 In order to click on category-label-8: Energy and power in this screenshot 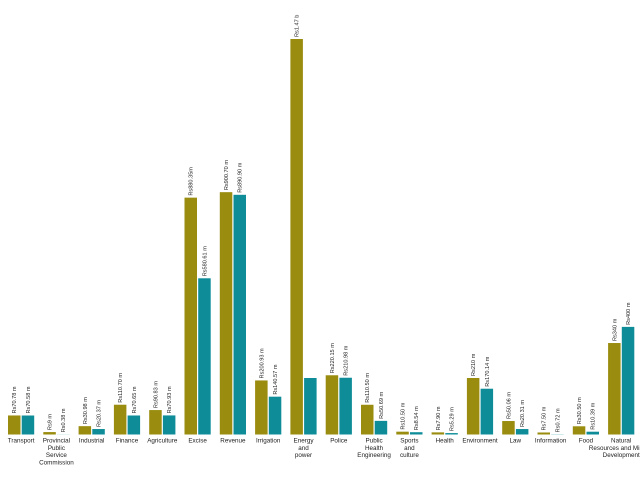, I will do `click(304, 449)`.